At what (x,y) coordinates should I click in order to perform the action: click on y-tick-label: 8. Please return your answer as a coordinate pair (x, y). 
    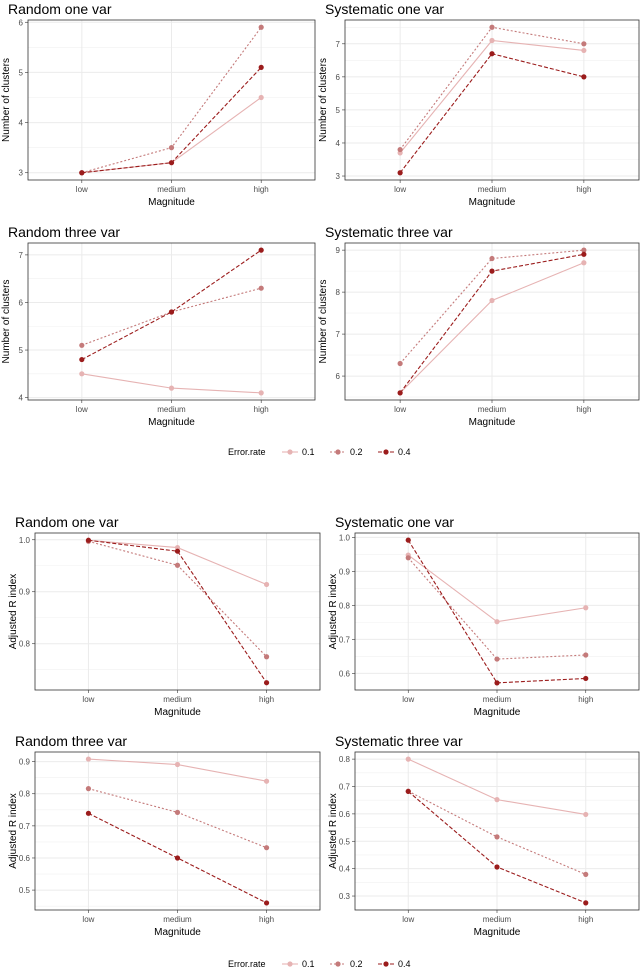
    Looking at the image, I should click on (338, 292).